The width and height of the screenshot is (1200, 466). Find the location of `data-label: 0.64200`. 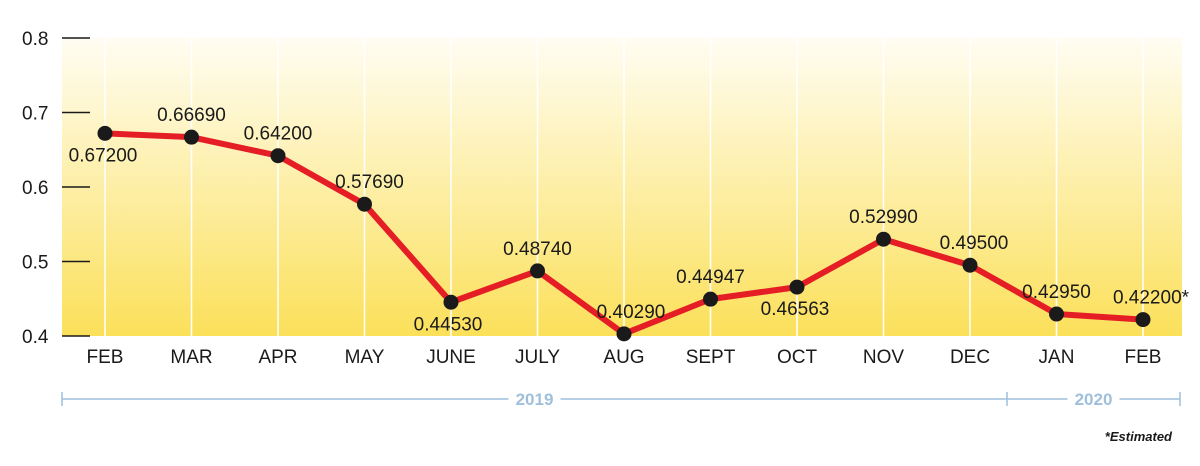

data-label: 0.64200 is located at coordinates (278, 134).